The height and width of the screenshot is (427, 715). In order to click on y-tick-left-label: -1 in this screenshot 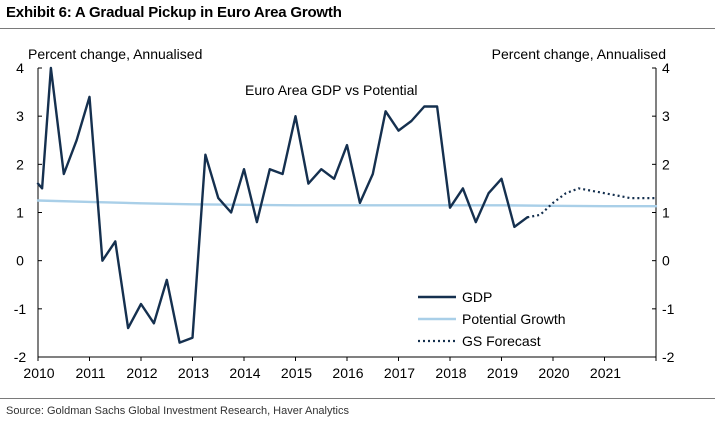, I will do `click(20, 309)`.